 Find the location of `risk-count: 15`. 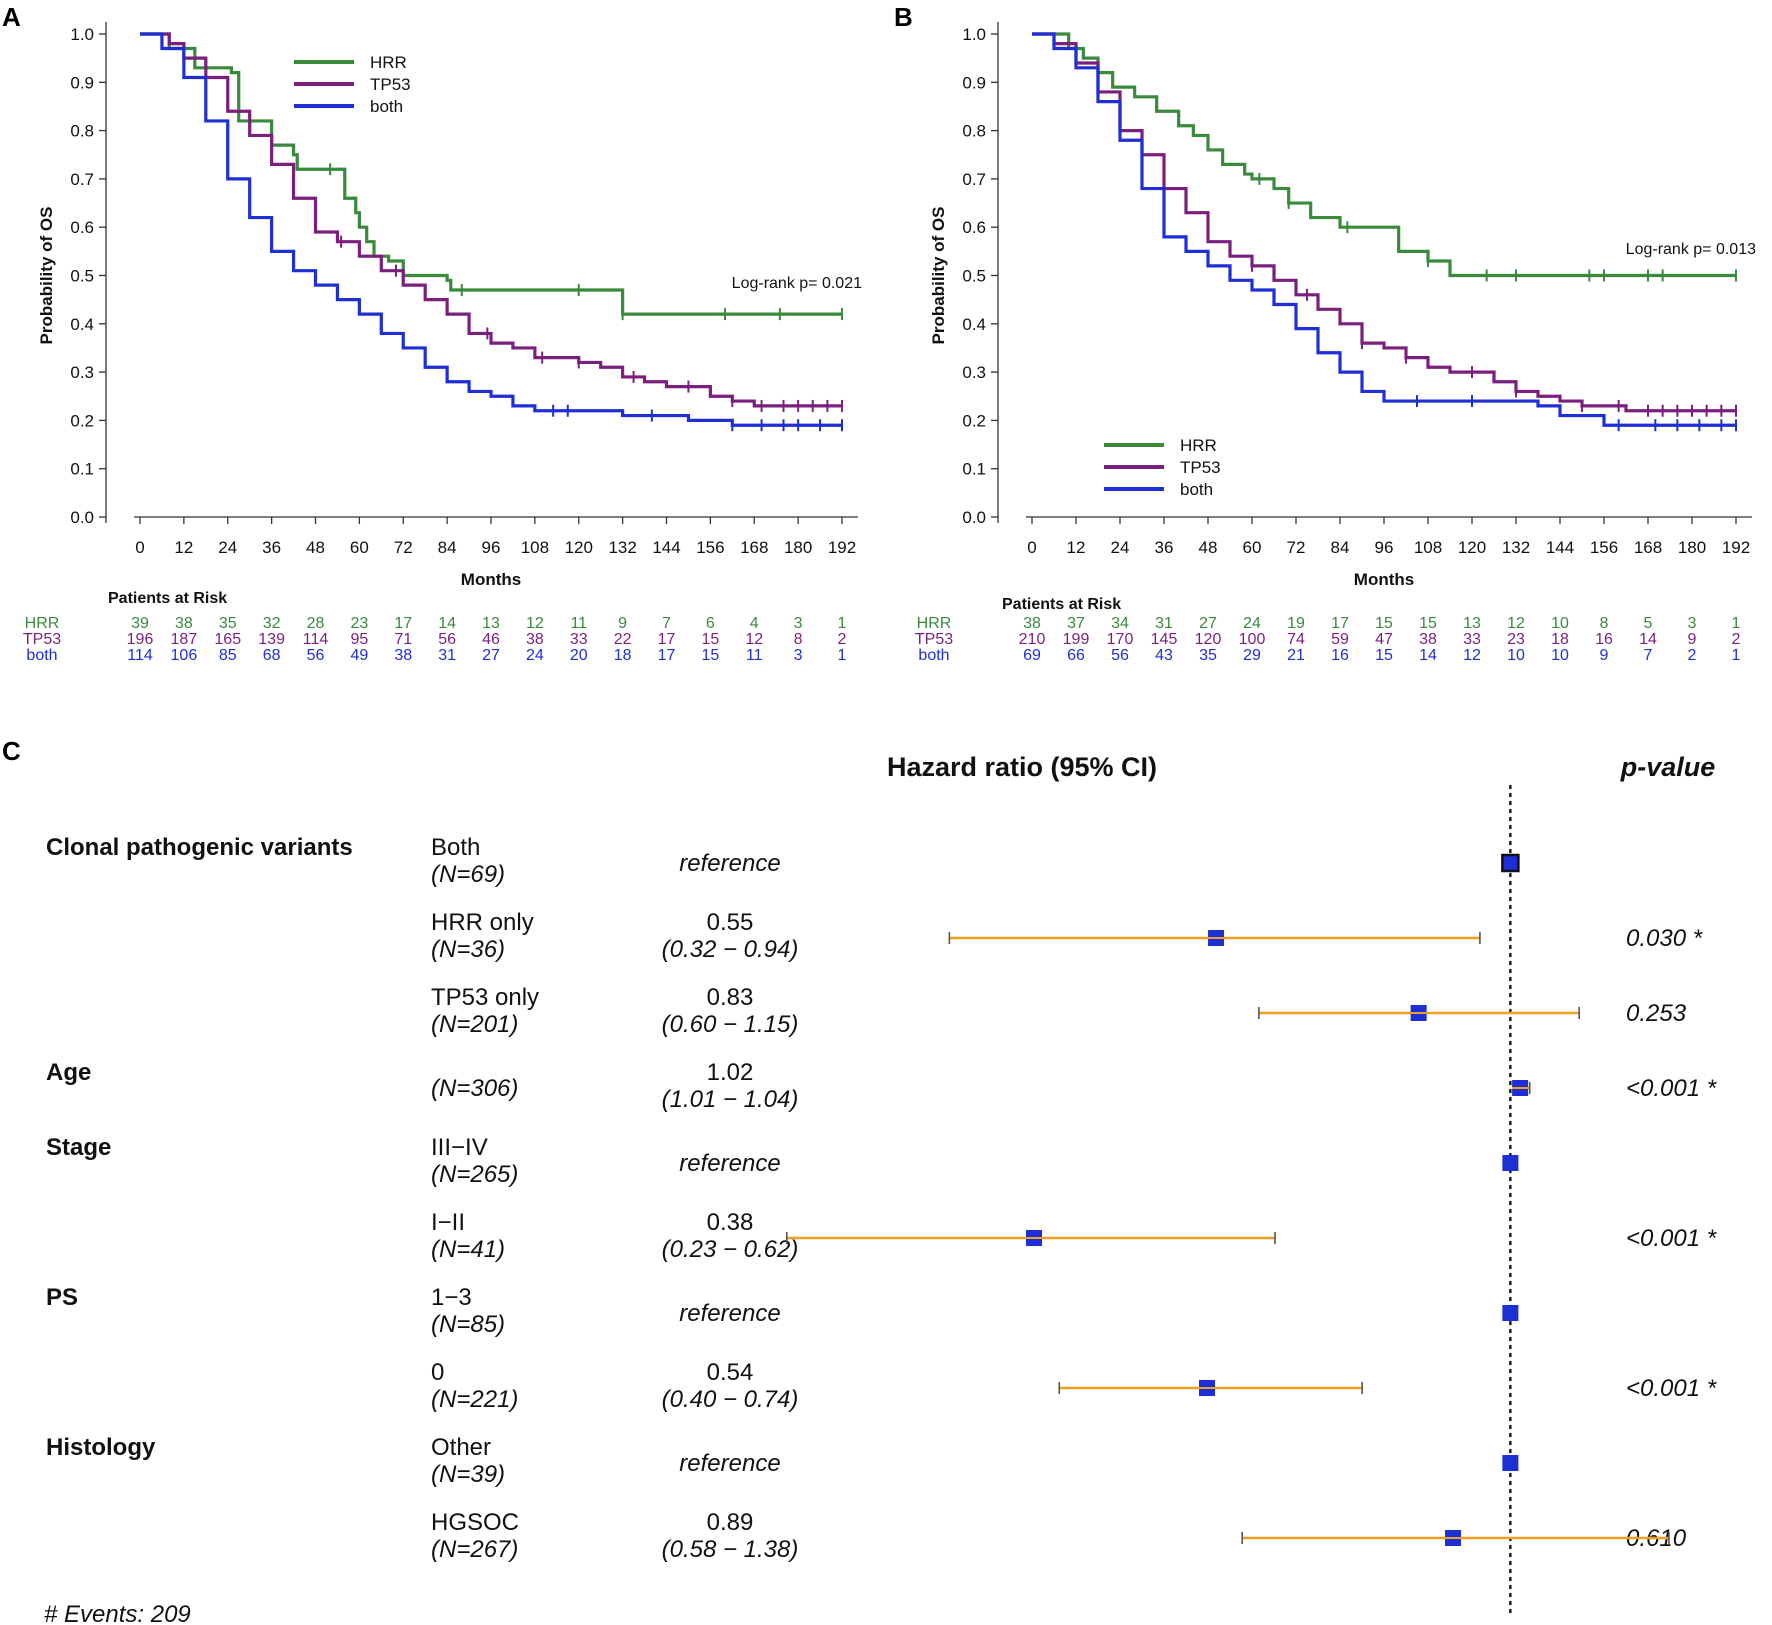

risk-count: 15 is located at coordinates (1384, 655).